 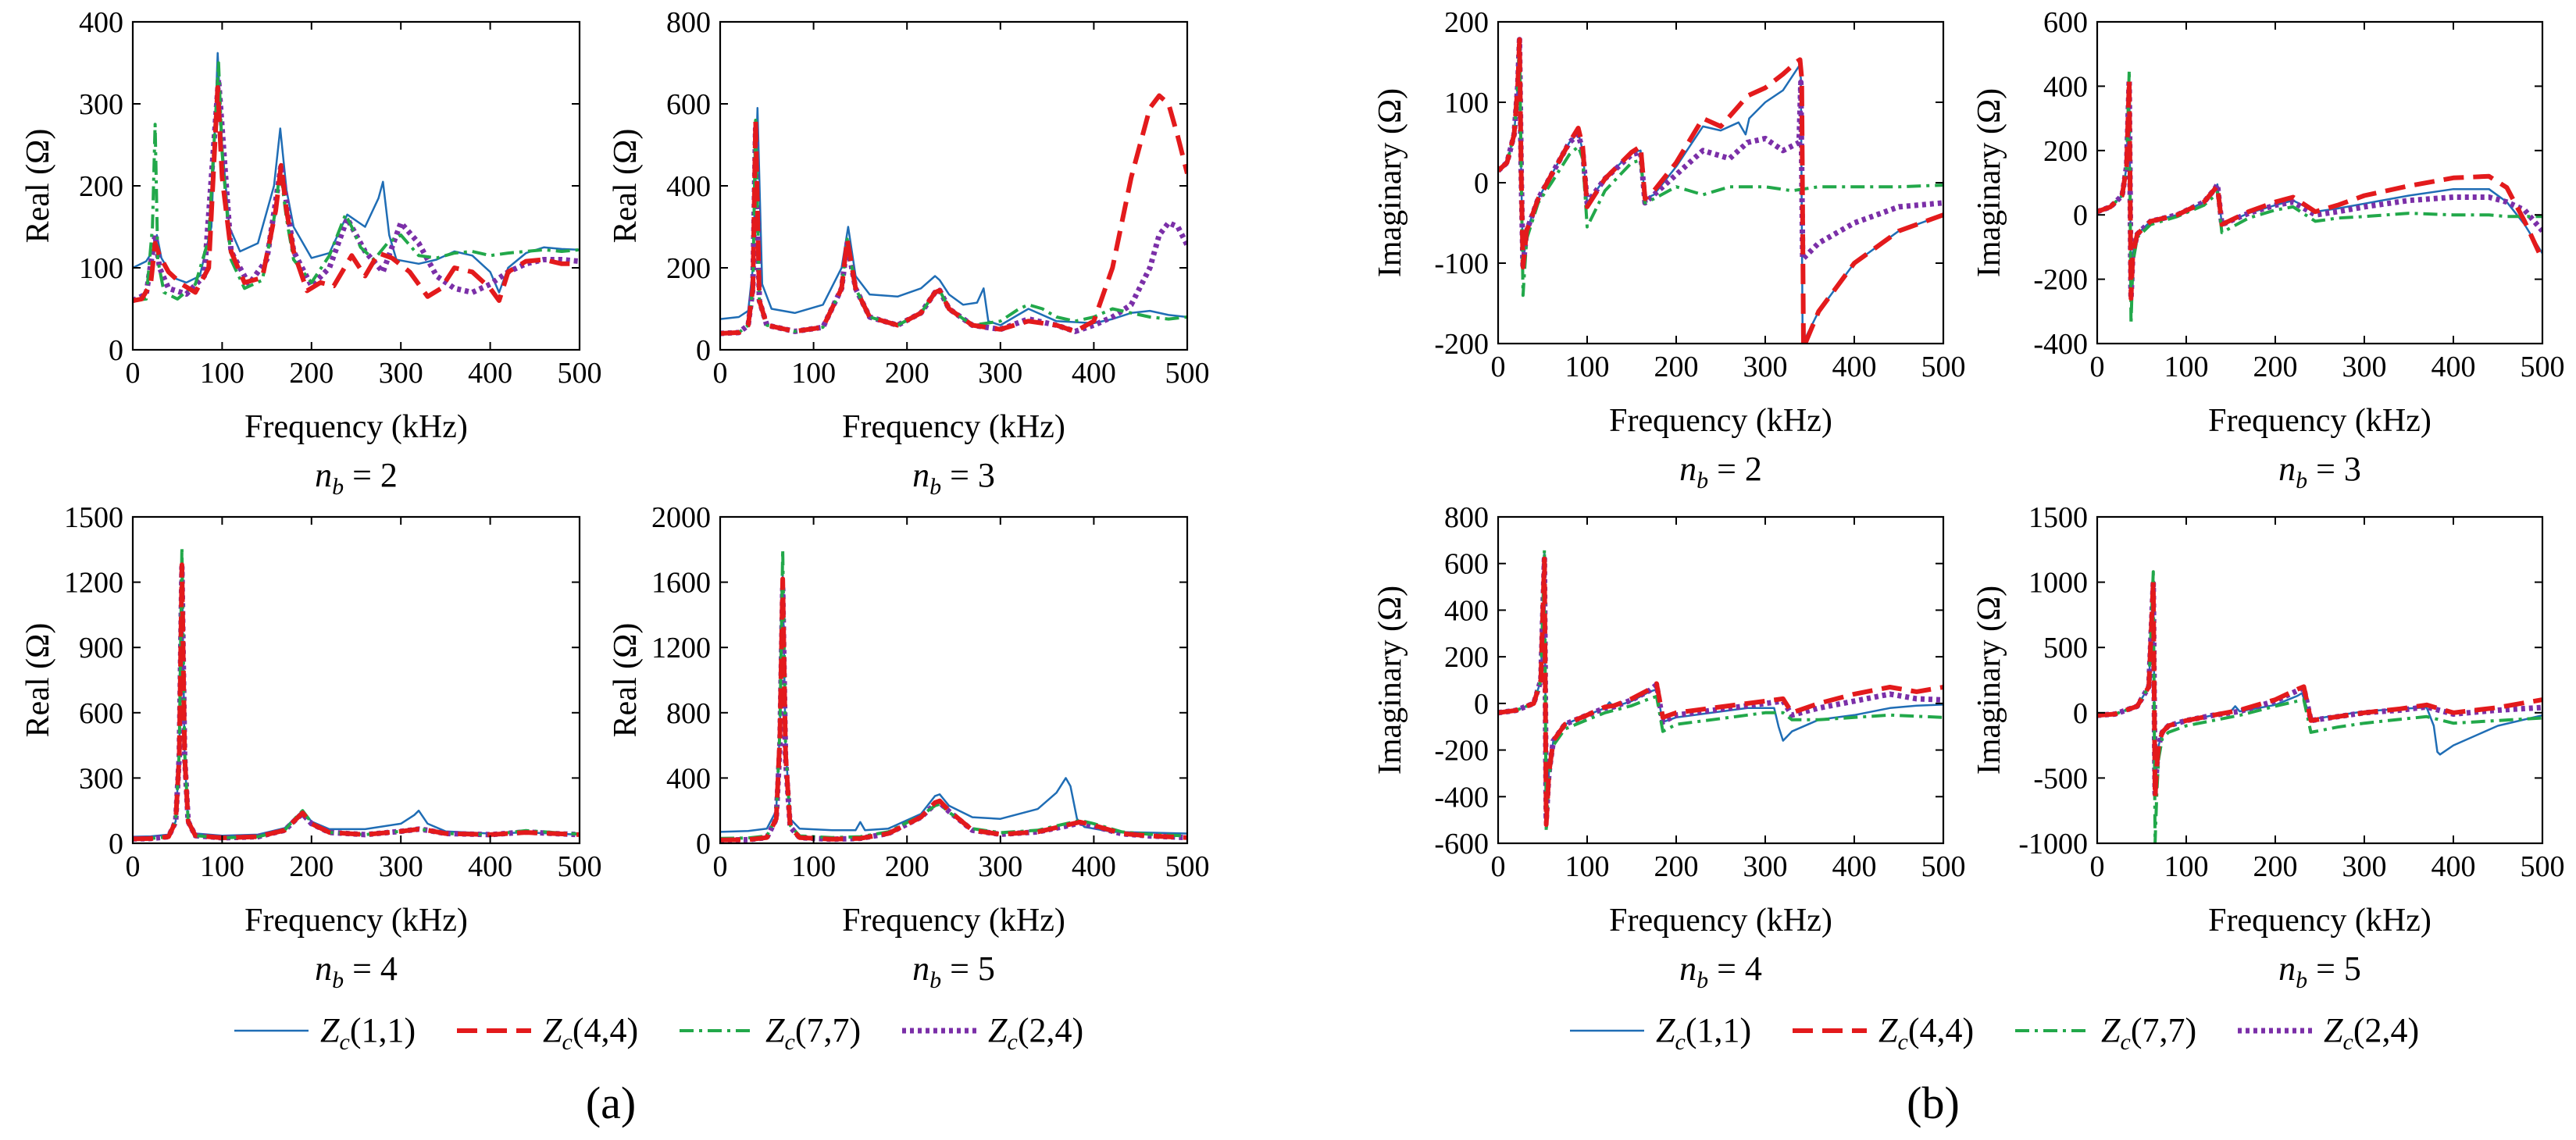 I want to click on series-zc24-b4, so click(x=2319, y=688).